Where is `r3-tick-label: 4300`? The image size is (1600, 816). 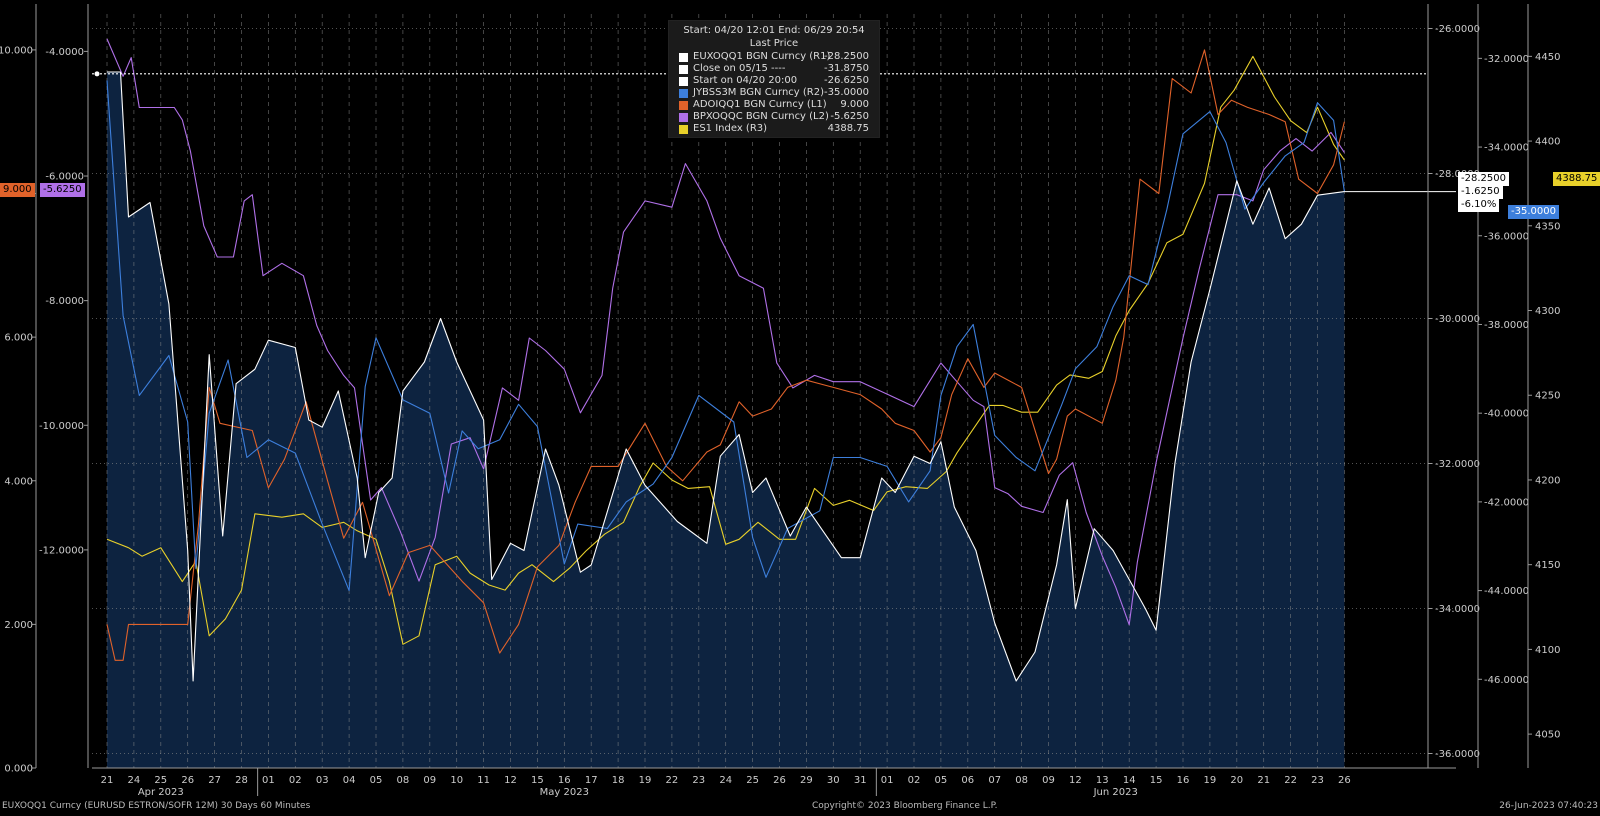 r3-tick-label: 4300 is located at coordinates (1547, 311).